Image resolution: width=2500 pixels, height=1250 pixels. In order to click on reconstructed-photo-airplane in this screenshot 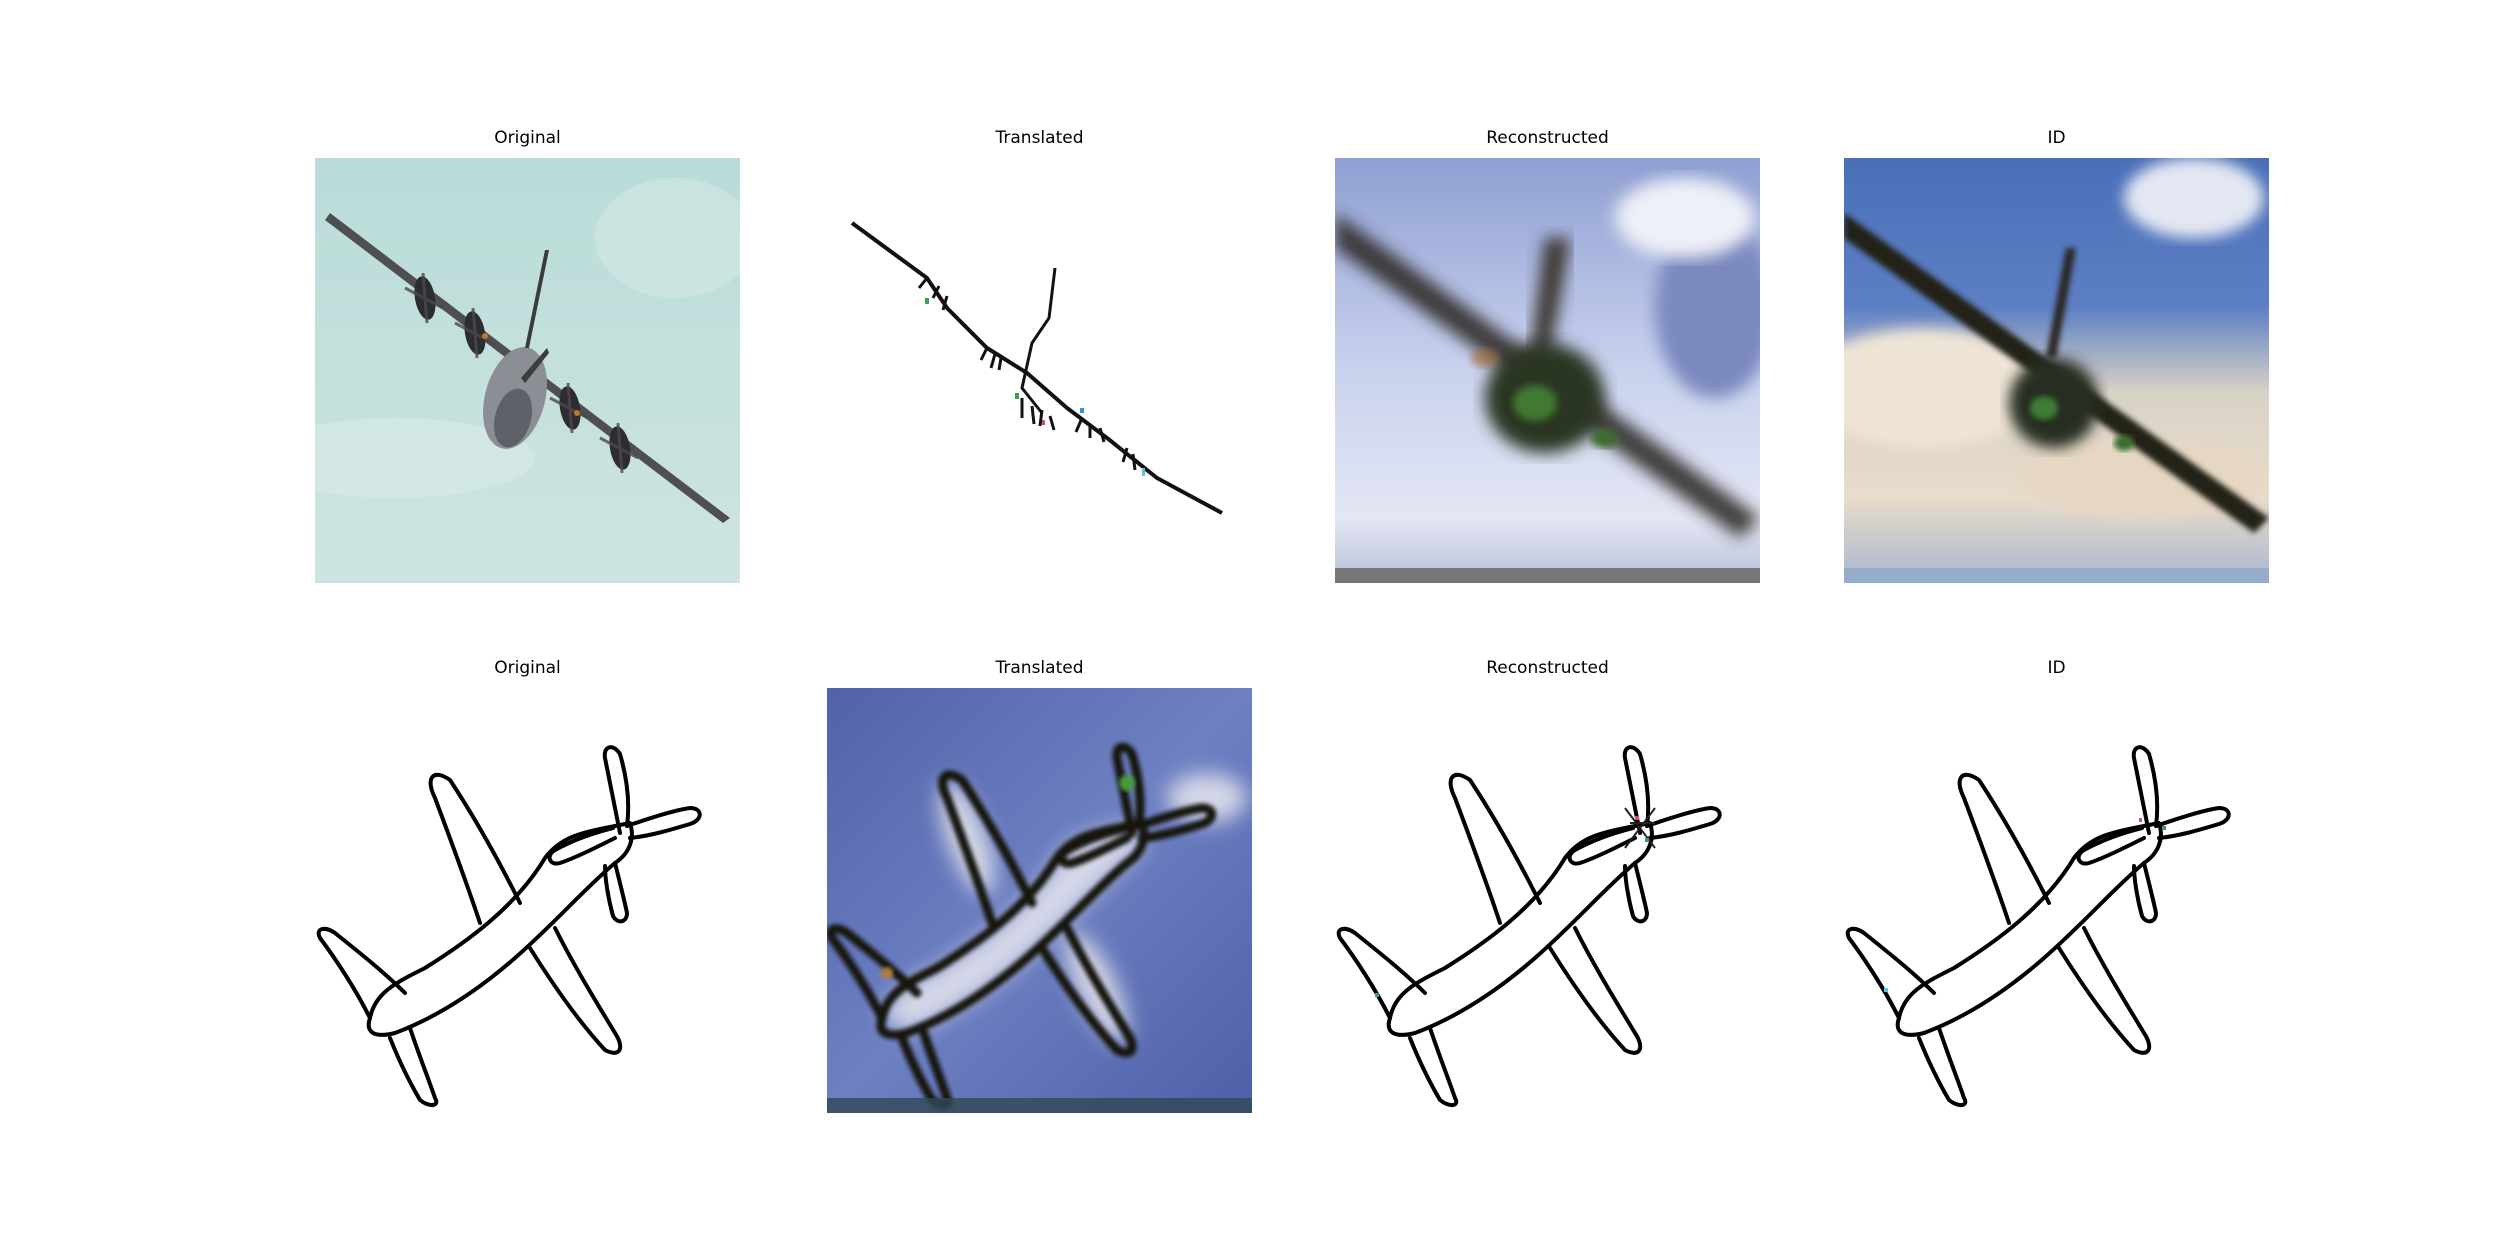, I will do `click(1547, 370)`.